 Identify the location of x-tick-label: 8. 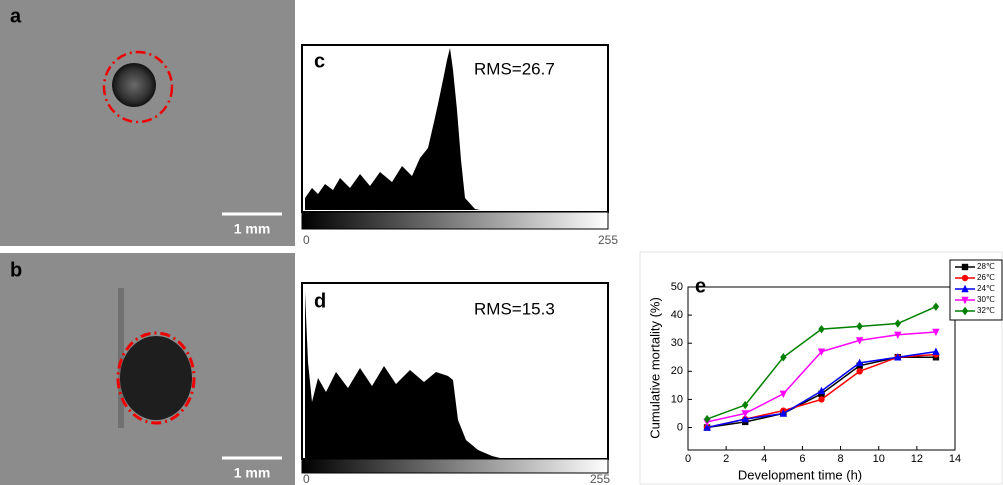
(841, 459).